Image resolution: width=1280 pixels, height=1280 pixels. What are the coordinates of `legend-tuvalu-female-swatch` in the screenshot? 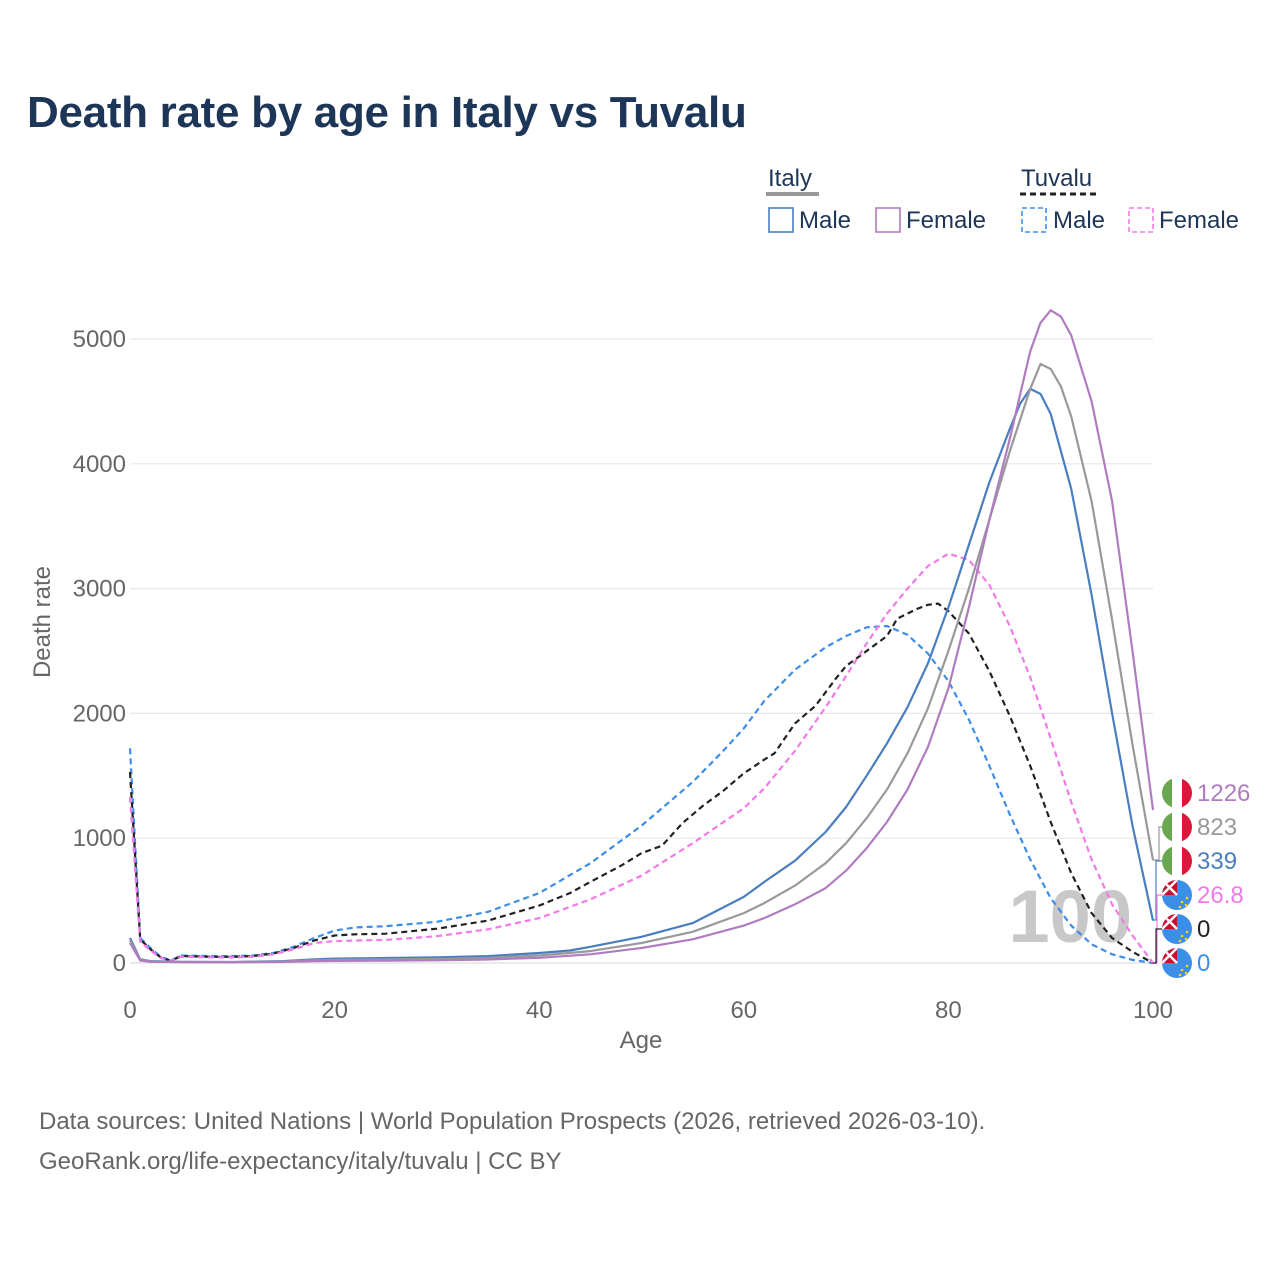 It's located at (1141, 220).